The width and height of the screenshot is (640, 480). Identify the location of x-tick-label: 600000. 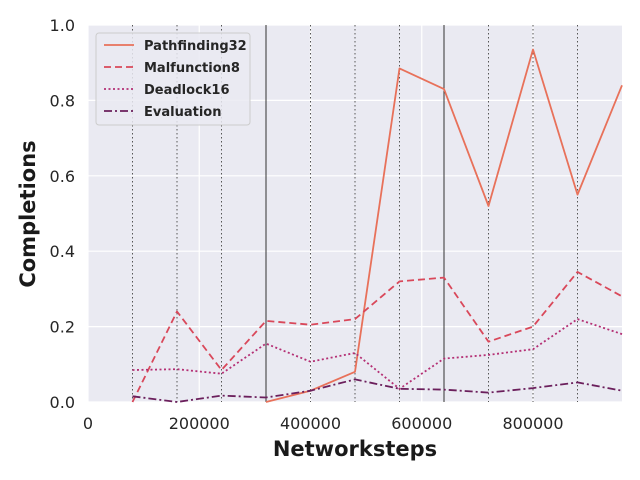
(421, 423).